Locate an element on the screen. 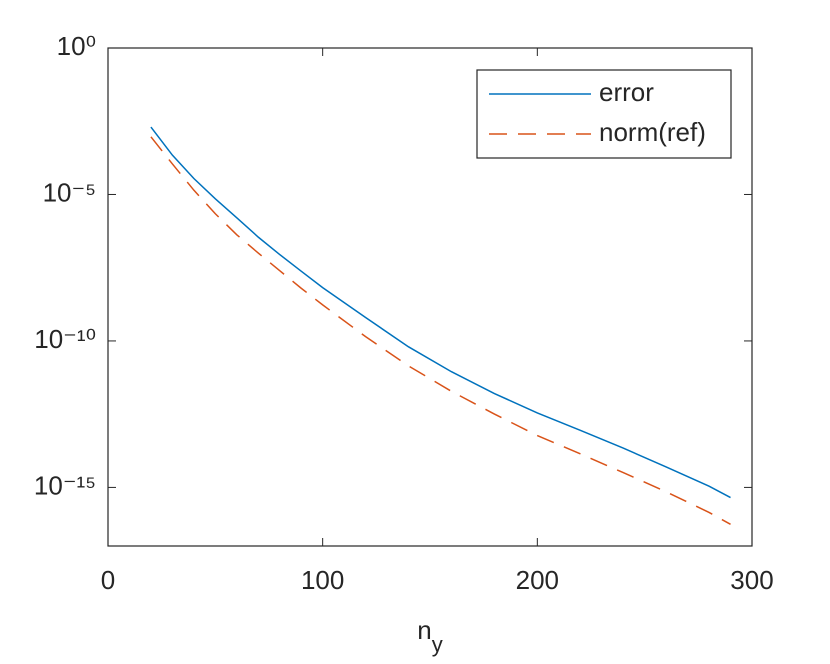  x-label-sub: y is located at coordinates (437, 644).